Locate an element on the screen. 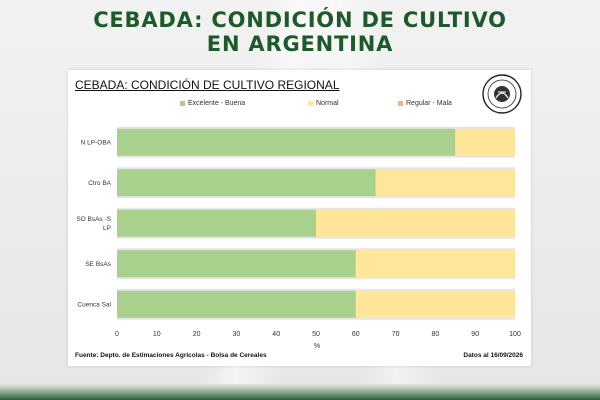 Image resolution: width=600 pixels, height=400 pixels. y-axis-label: SO BsAs -S LP is located at coordinates (93, 224).